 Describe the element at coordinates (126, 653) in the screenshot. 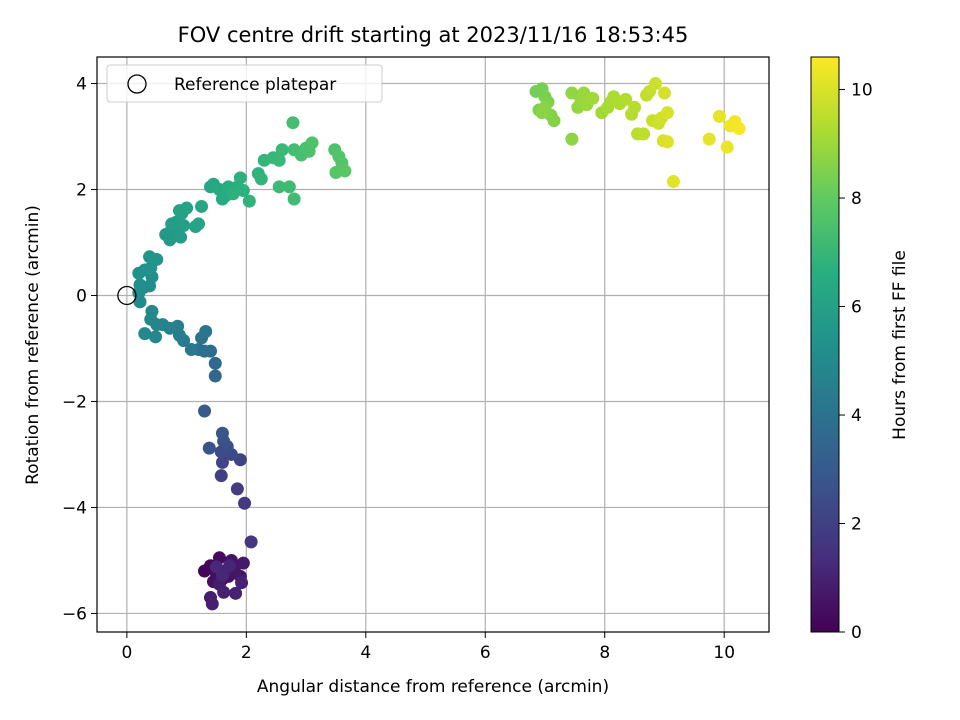

I see `x-tick-label: 0` at that location.